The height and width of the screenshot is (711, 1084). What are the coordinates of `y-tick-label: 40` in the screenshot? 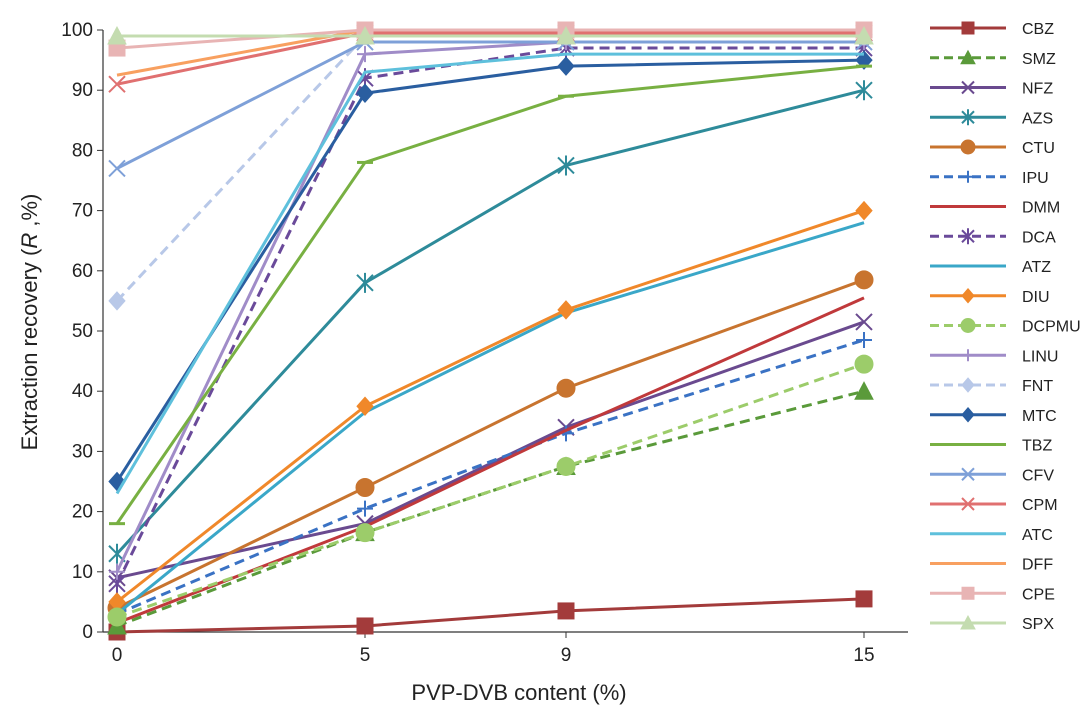 It's located at (82, 391).